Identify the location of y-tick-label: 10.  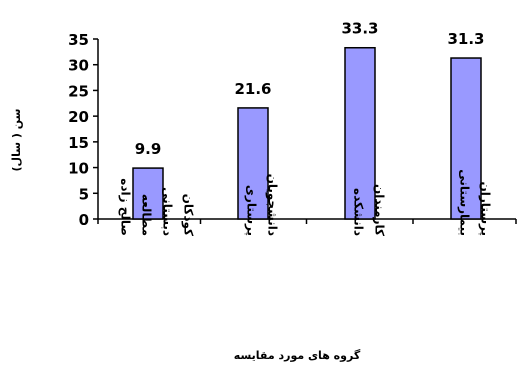
(78, 169).